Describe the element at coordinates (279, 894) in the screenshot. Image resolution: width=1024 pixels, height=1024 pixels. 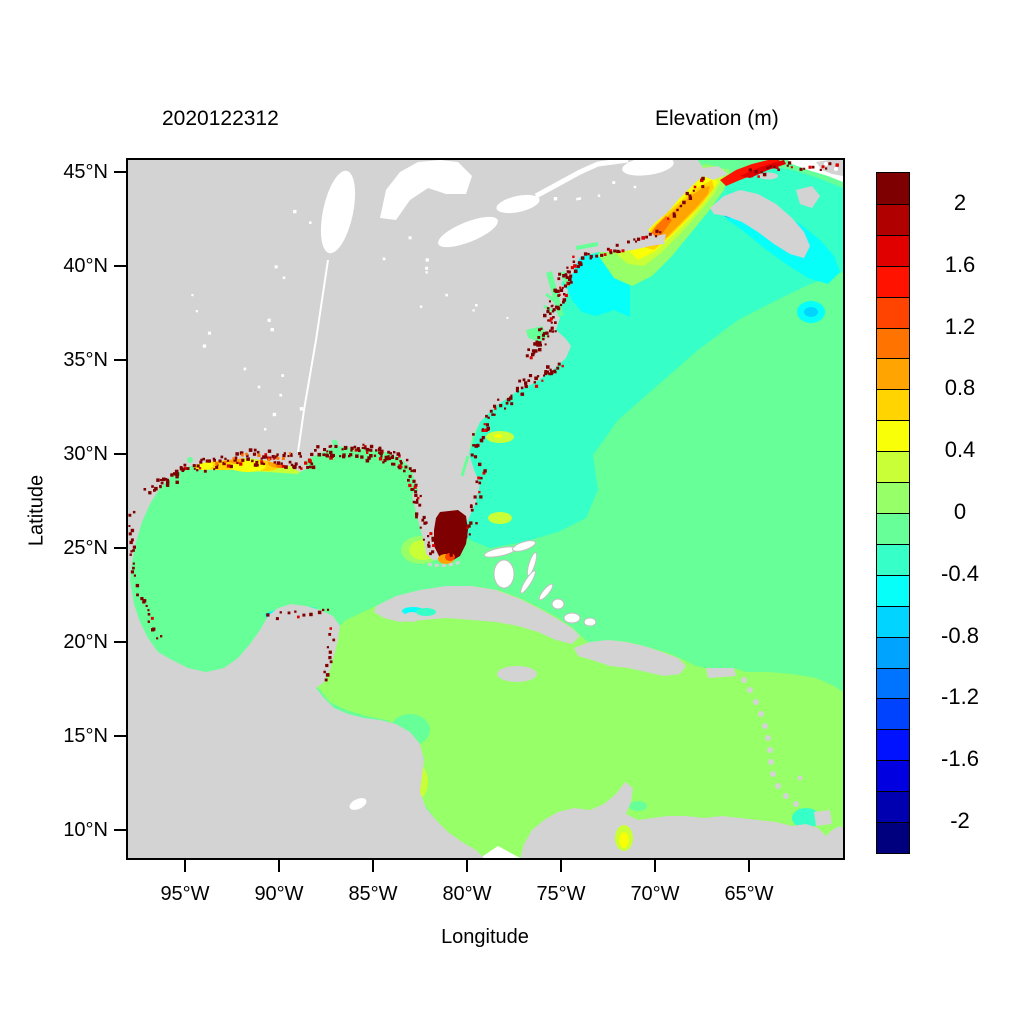
I see `x-tick-label: 90°W` at that location.